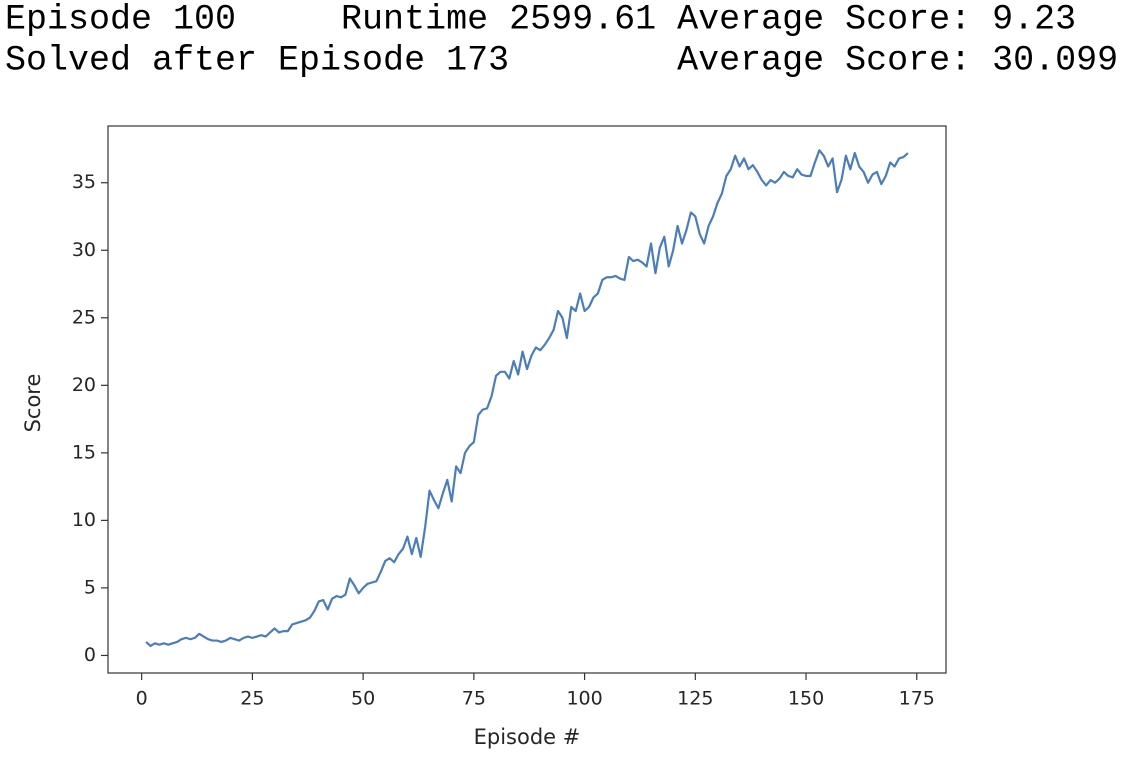  What do you see at coordinates (84, 520) in the screenshot?
I see `y-tick-label: 10` at bounding box center [84, 520].